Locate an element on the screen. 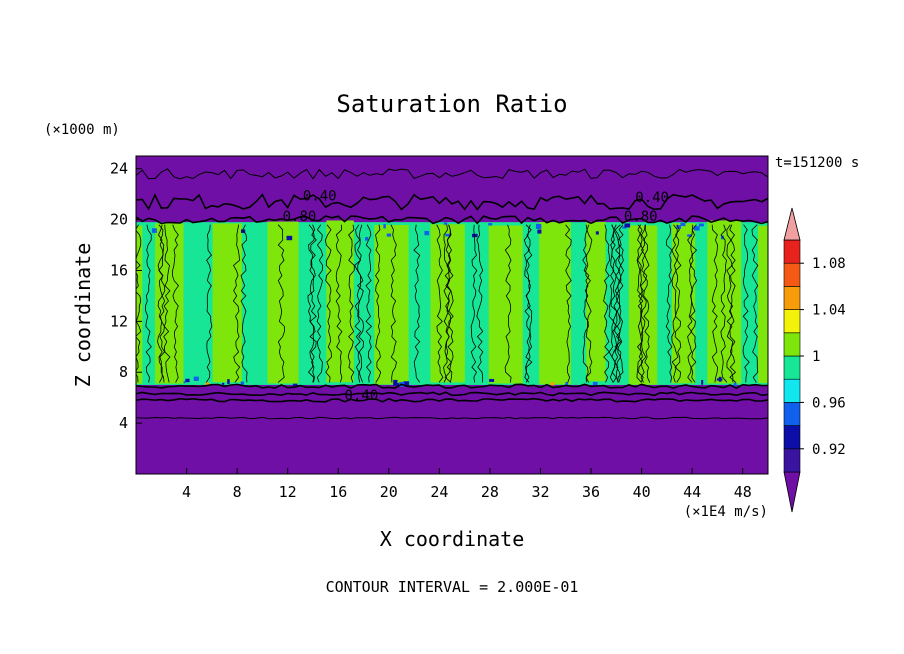 The image size is (904, 654). x-tick-label: 20 is located at coordinates (389, 492).